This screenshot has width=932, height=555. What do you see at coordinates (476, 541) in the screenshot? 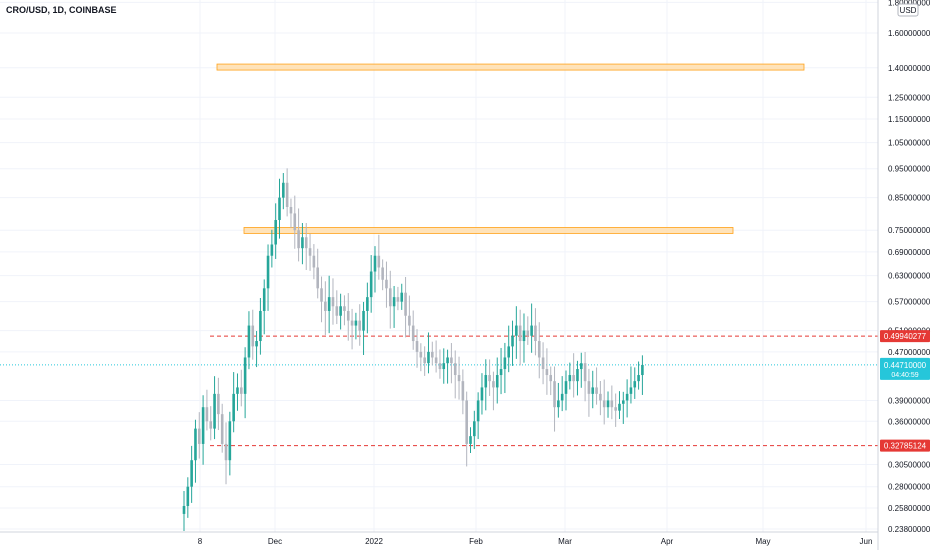
I see `x-tick-label: Feb` at bounding box center [476, 541].